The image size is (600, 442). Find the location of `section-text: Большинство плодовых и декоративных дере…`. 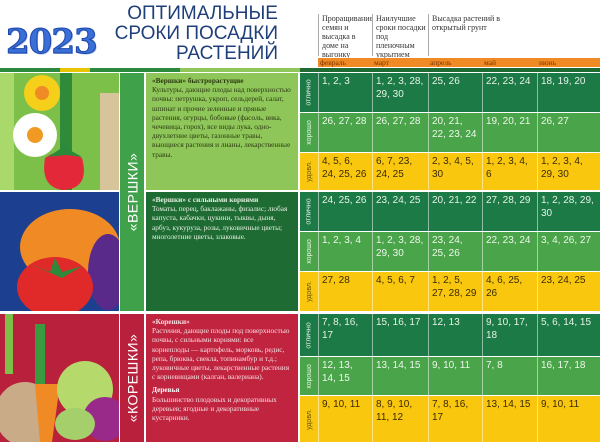

section-text: Большинство плодовых и декоративных дере… is located at coordinates (214, 408).